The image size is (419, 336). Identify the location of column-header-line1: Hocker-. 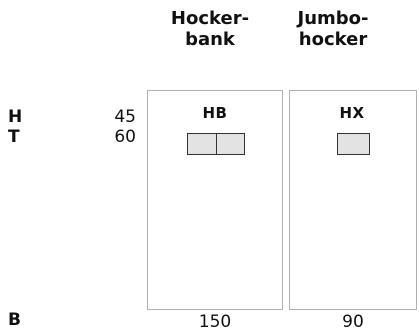
(210, 18).